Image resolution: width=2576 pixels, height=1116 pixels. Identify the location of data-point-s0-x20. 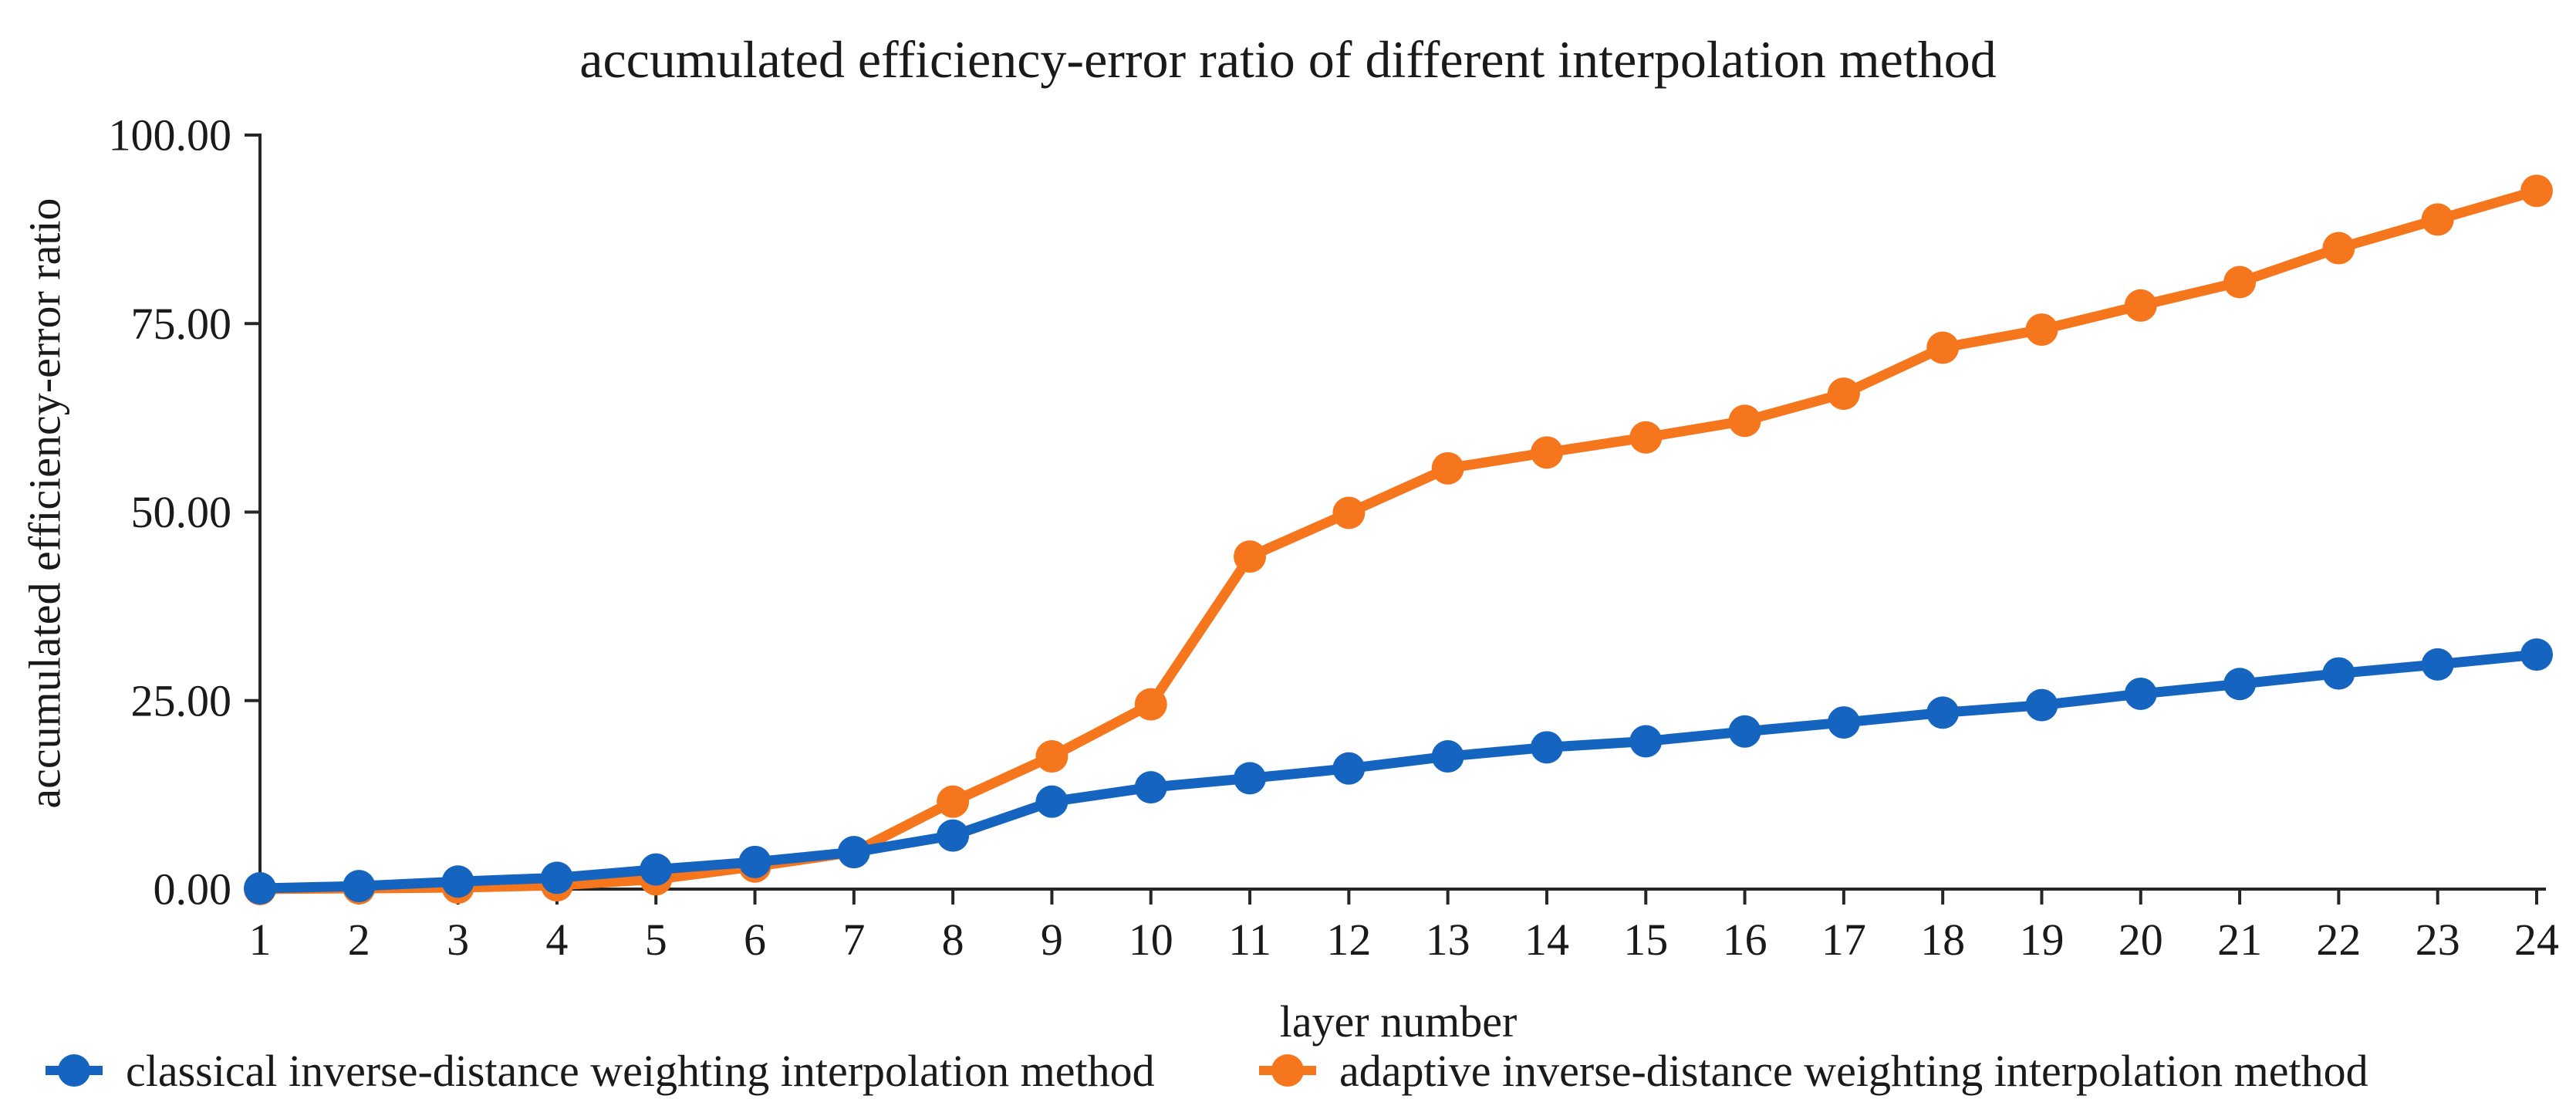
(2140, 693).